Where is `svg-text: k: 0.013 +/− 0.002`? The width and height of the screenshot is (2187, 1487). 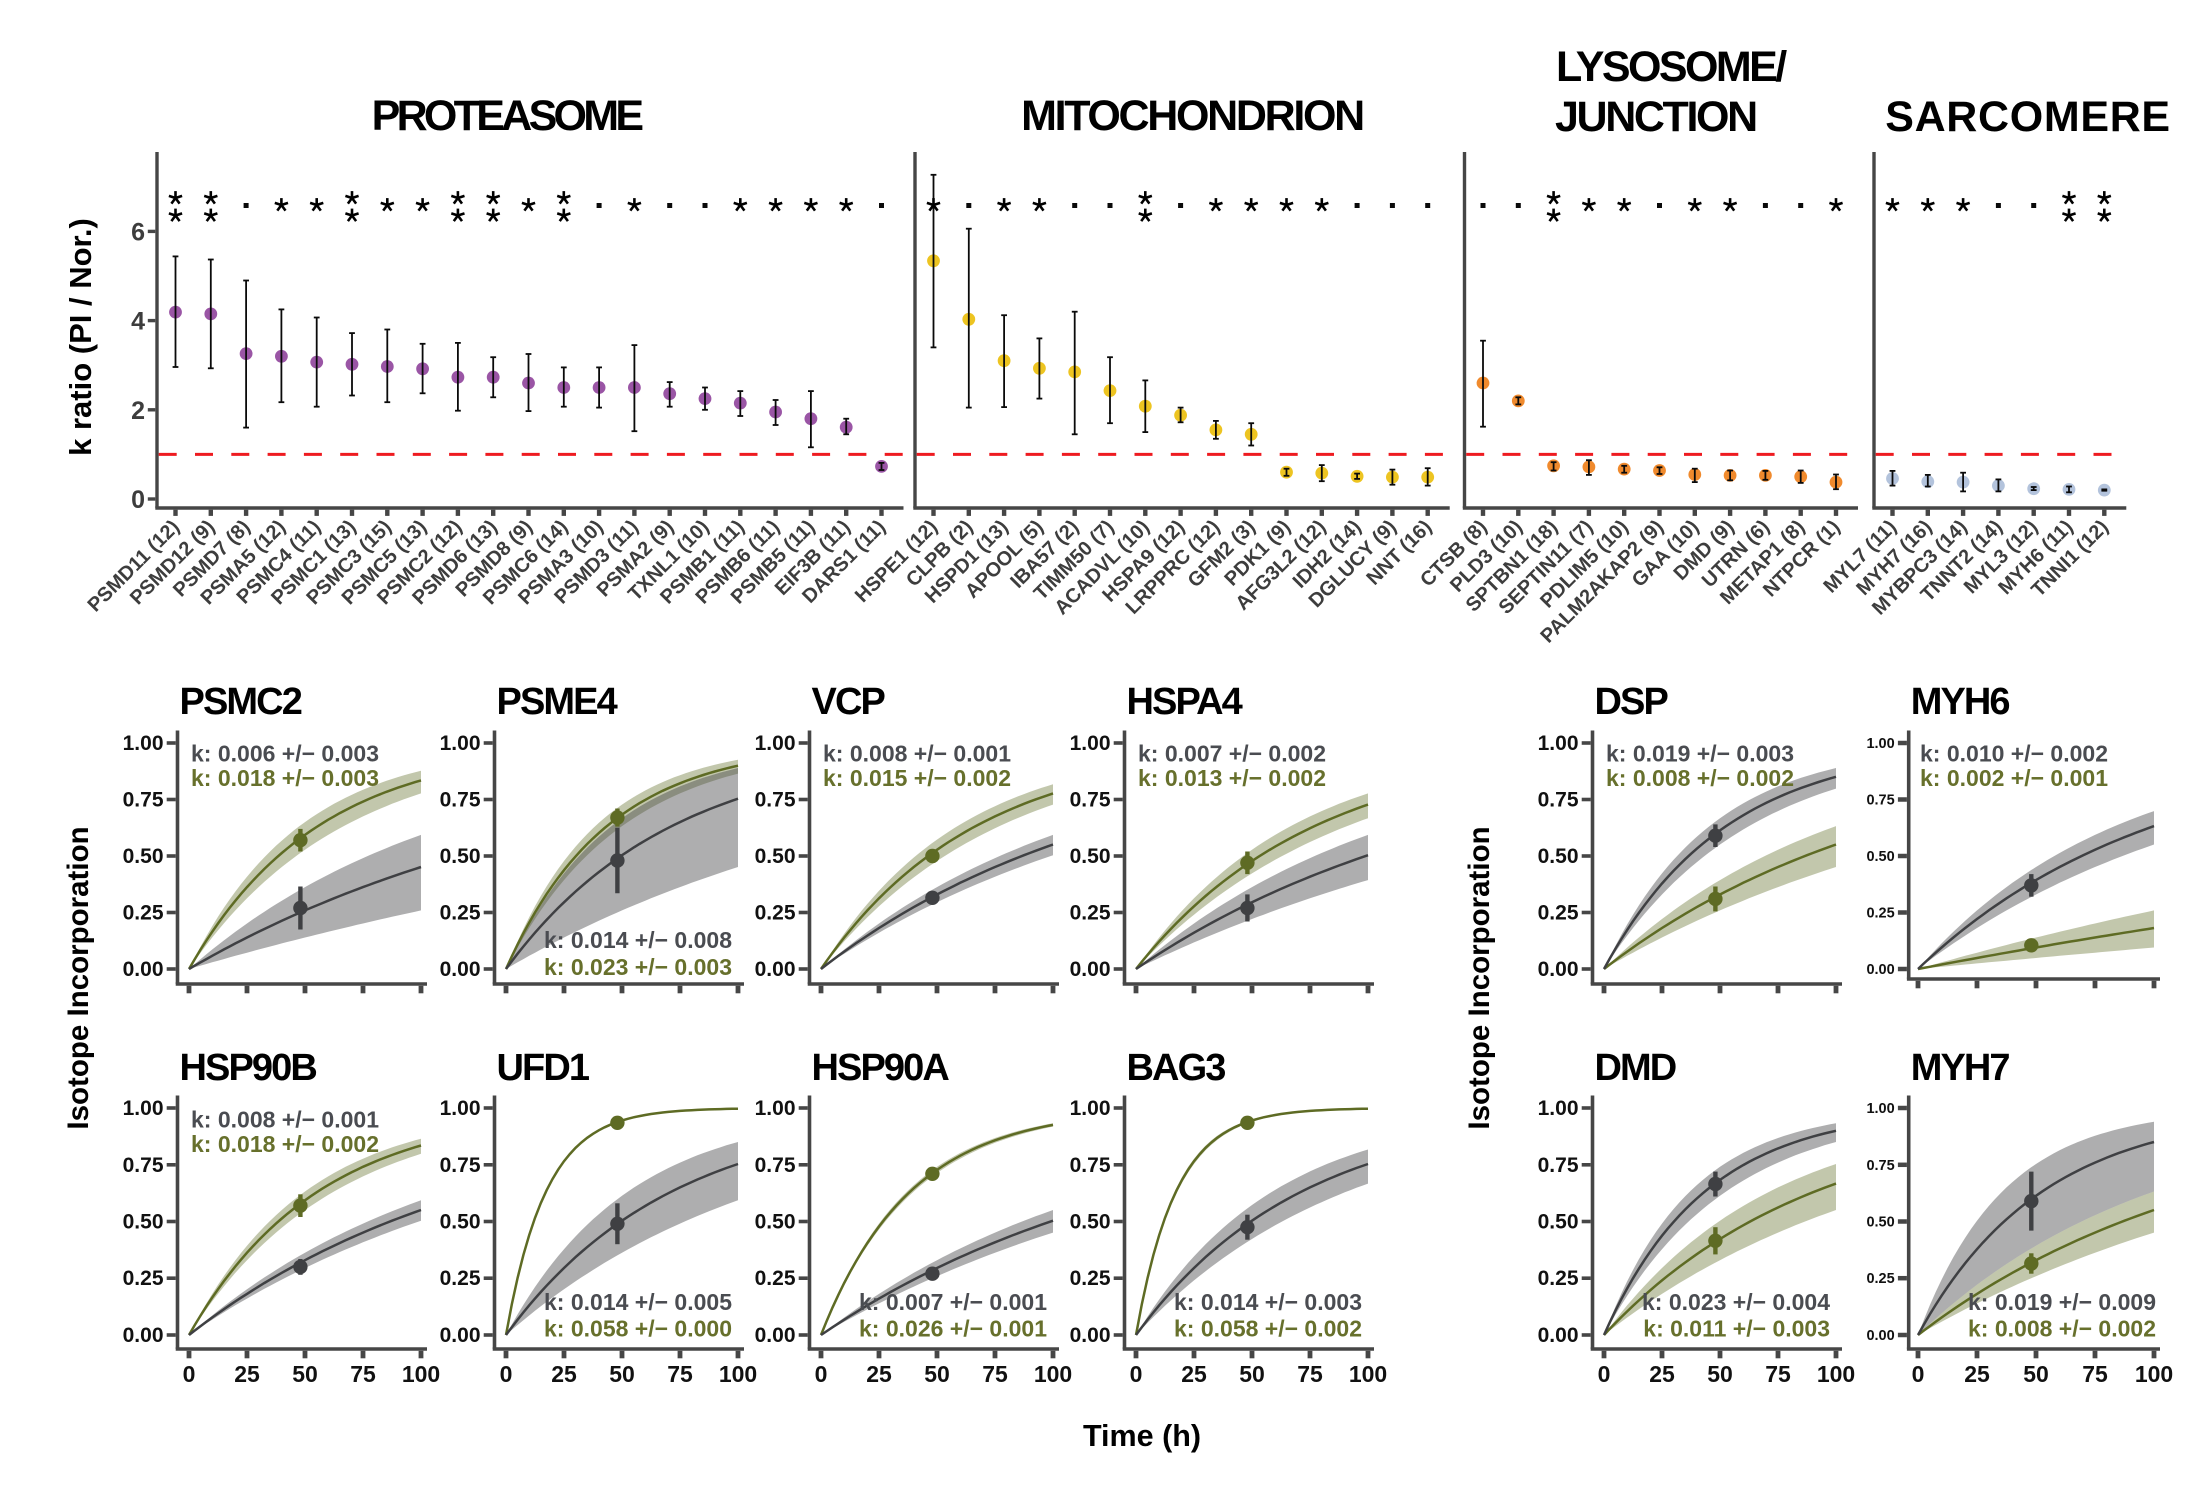
svg-text: k: 0.013 +/− 0.002 is located at coordinates (1232, 778).